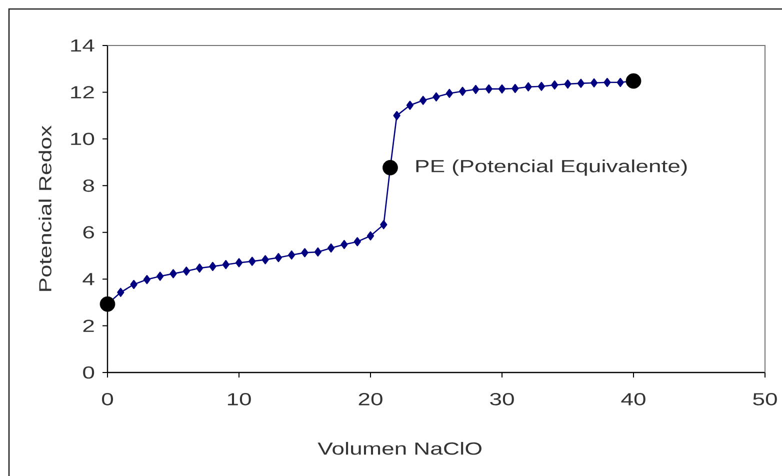  I want to click on y-tick-label: 12, so click(82, 92).